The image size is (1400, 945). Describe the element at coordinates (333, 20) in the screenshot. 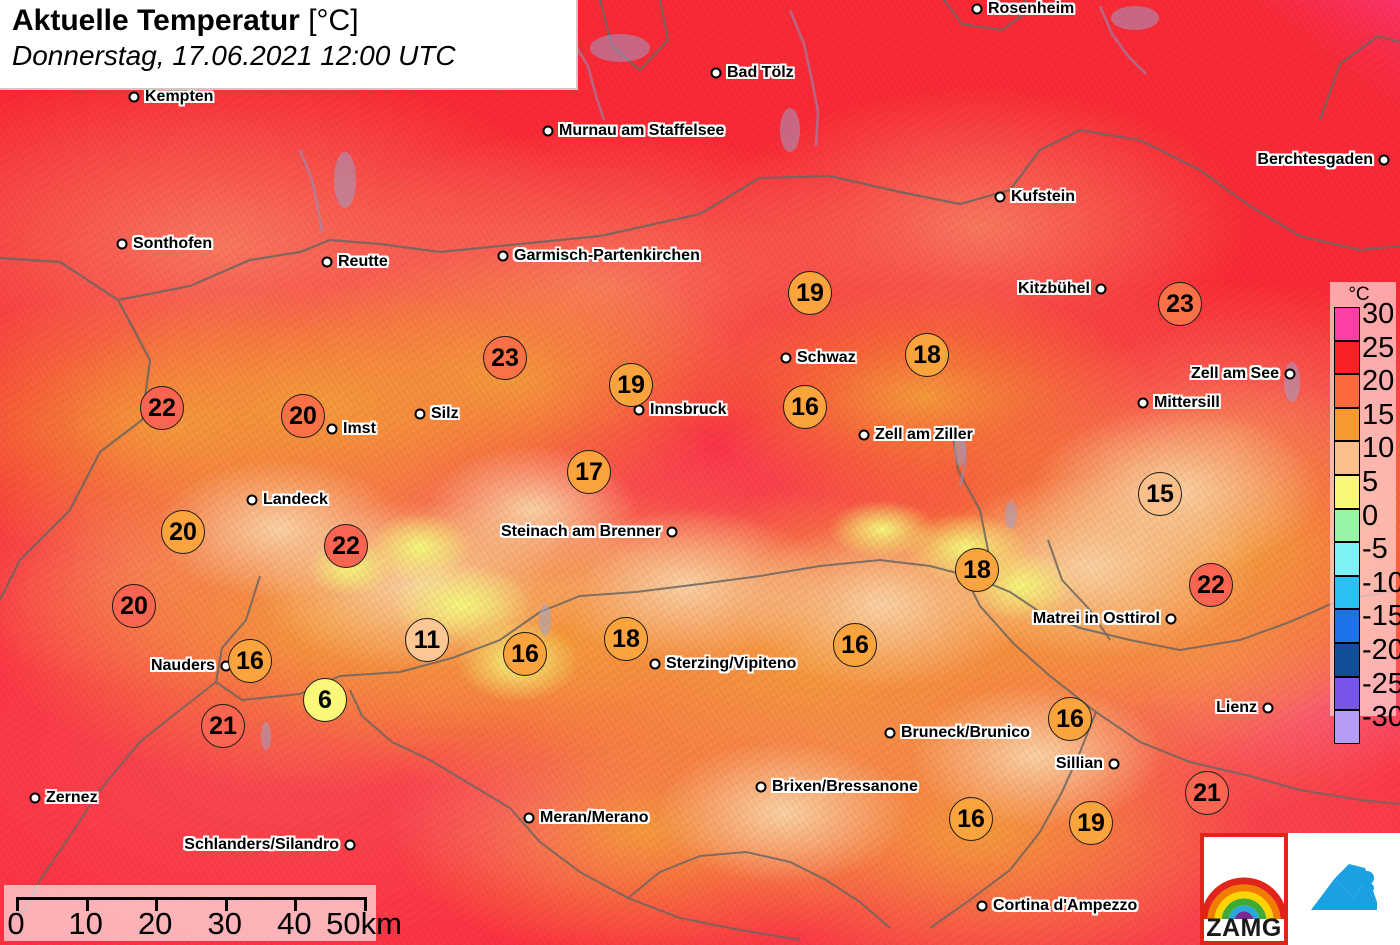

I see `title-unit: [°C]` at that location.